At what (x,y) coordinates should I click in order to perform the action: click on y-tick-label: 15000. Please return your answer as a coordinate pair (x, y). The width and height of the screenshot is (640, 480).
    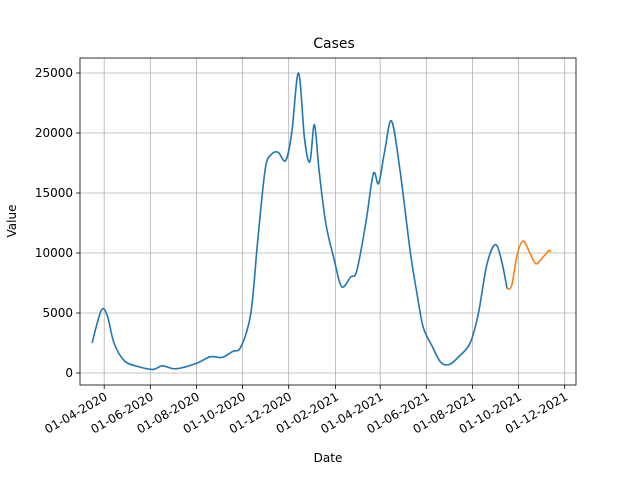
    Looking at the image, I should click on (54, 193).